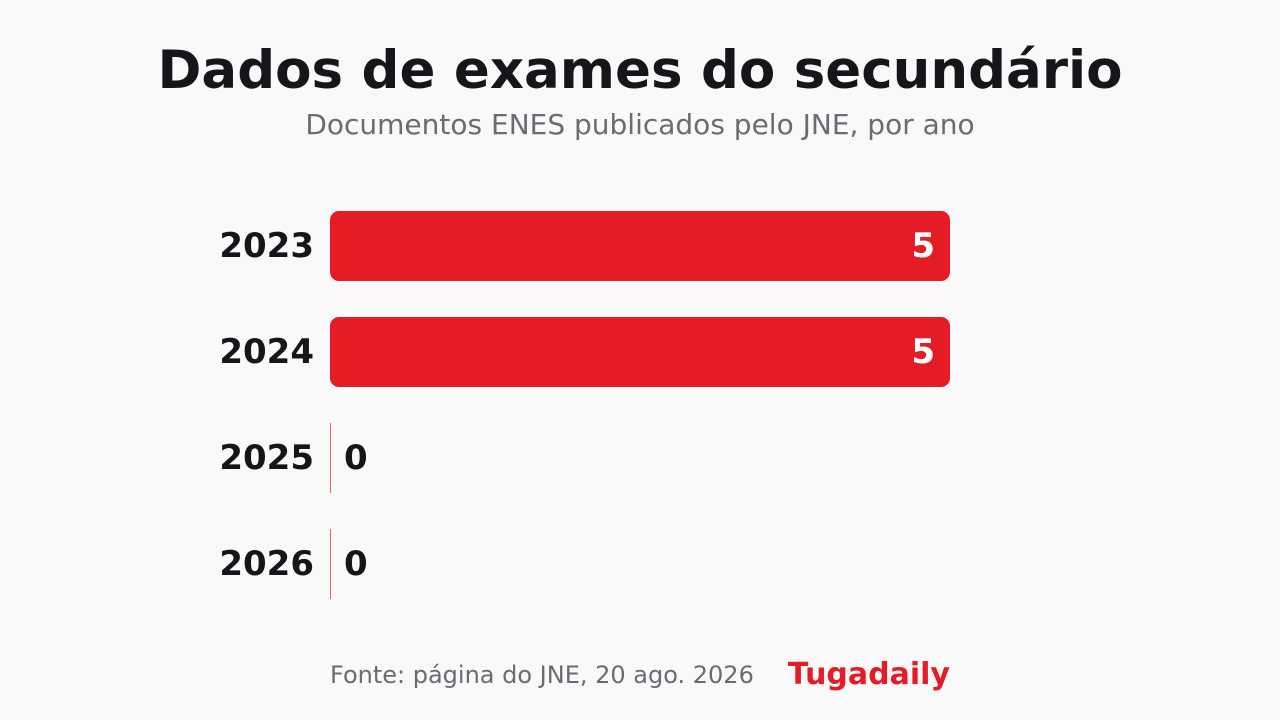 This screenshot has height=720, width=1280. Describe the element at coordinates (868, 674) in the screenshot. I see `brand-logo-text: Tugadaily` at that location.